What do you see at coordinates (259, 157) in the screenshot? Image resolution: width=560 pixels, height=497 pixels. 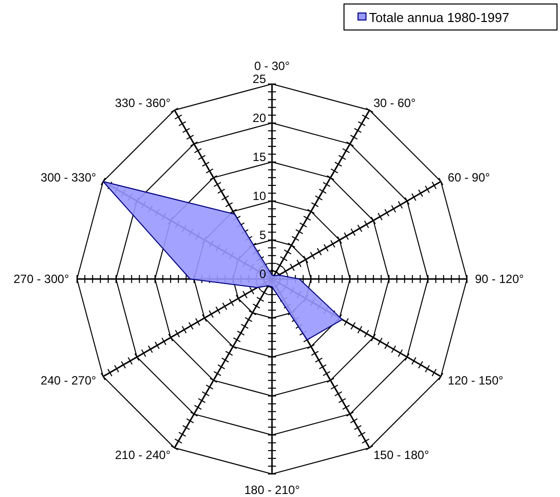 I see `y-tick-label: 15` at bounding box center [259, 157].